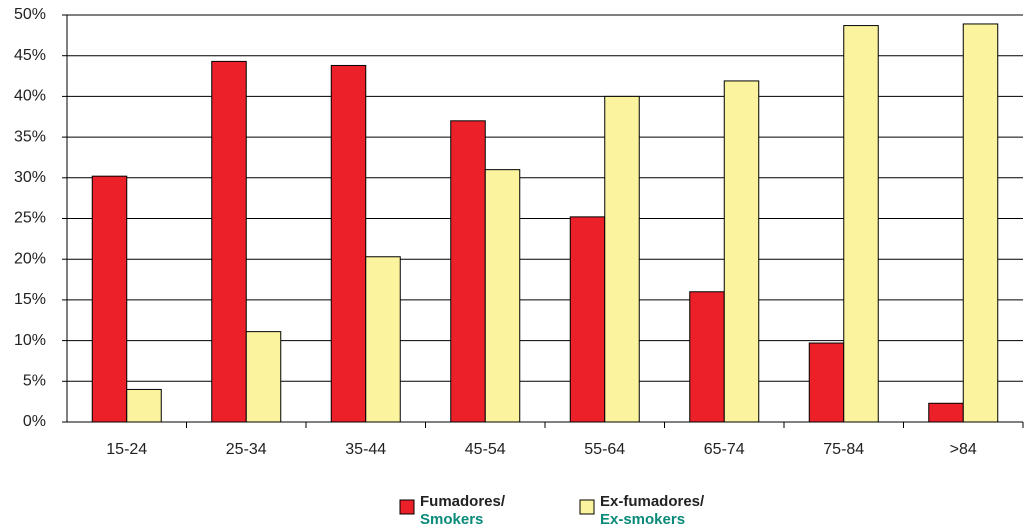  What do you see at coordinates (963, 449) in the screenshot?
I see `x-tick-label: >84` at bounding box center [963, 449].